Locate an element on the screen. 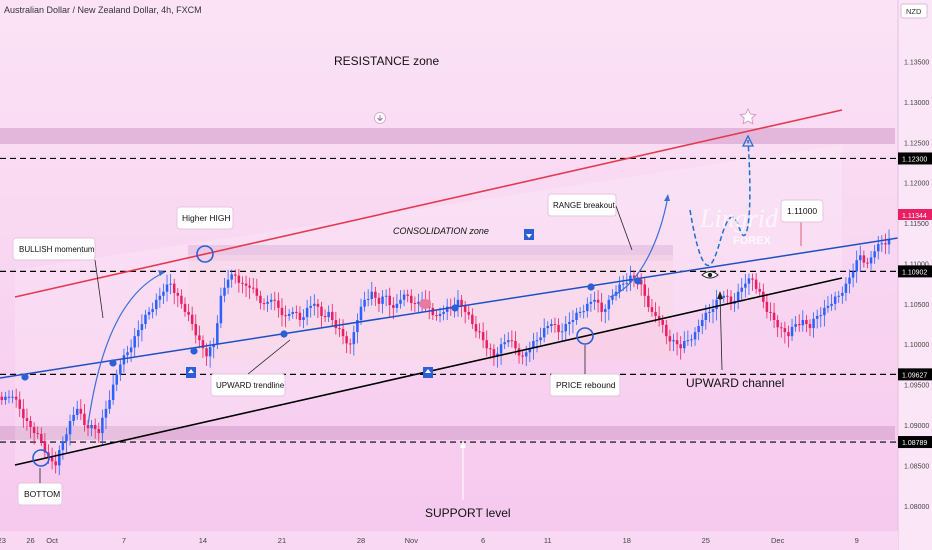 This screenshot has width=932, height=550. range-breakout-label: RANGE breakout is located at coordinates (584, 205).